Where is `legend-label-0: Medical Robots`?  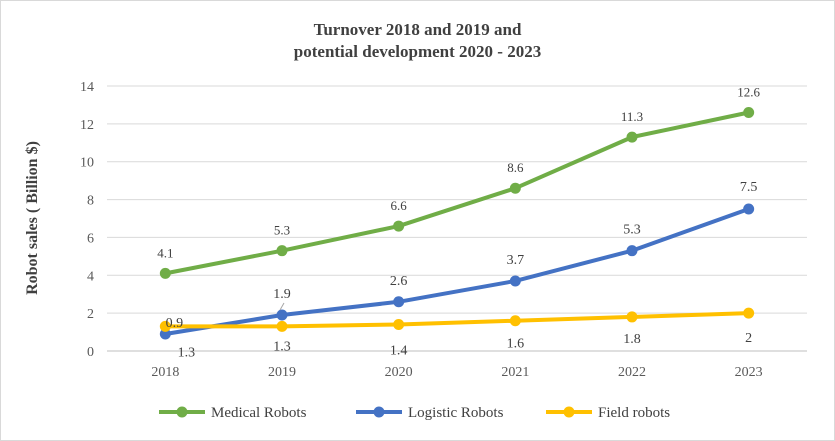 legend-label-0: Medical Robots is located at coordinates (259, 413).